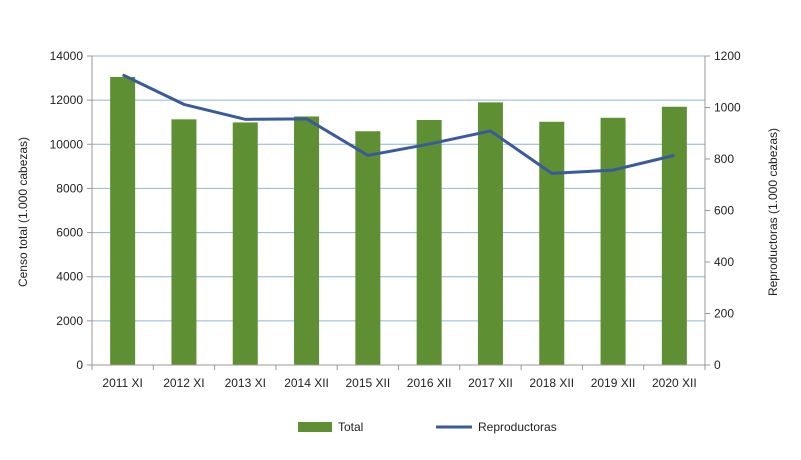  Describe the element at coordinates (183, 383) in the screenshot. I see `x-tick-label: 2012 XI` at that location.